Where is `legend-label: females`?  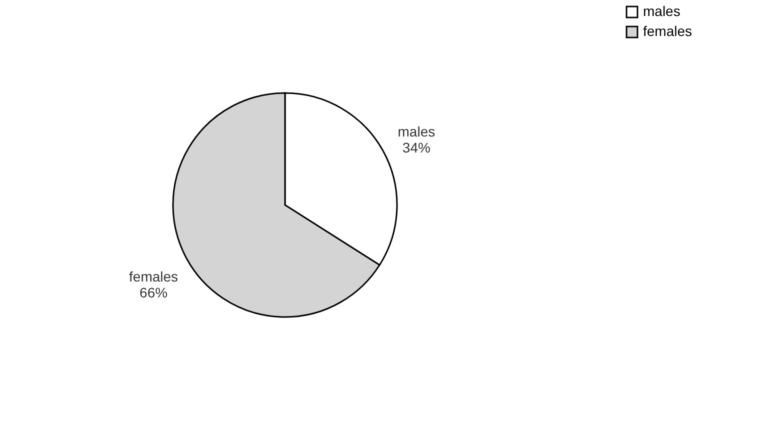 legend-label: females is located at coordinates (667, 31).